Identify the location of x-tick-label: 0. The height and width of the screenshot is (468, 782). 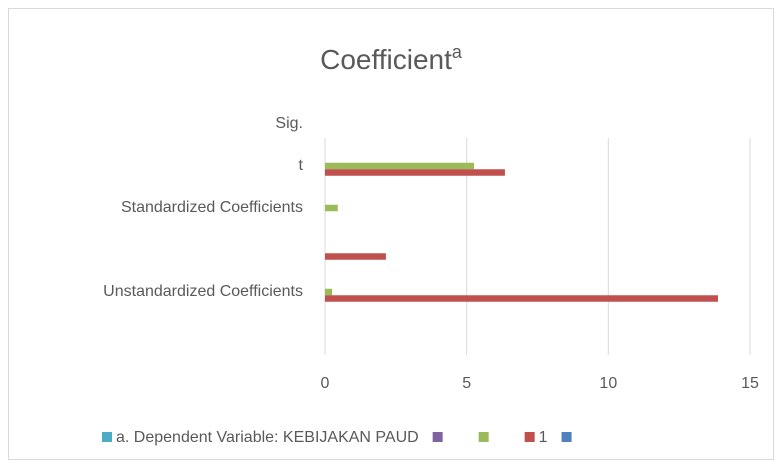
(325, 383).